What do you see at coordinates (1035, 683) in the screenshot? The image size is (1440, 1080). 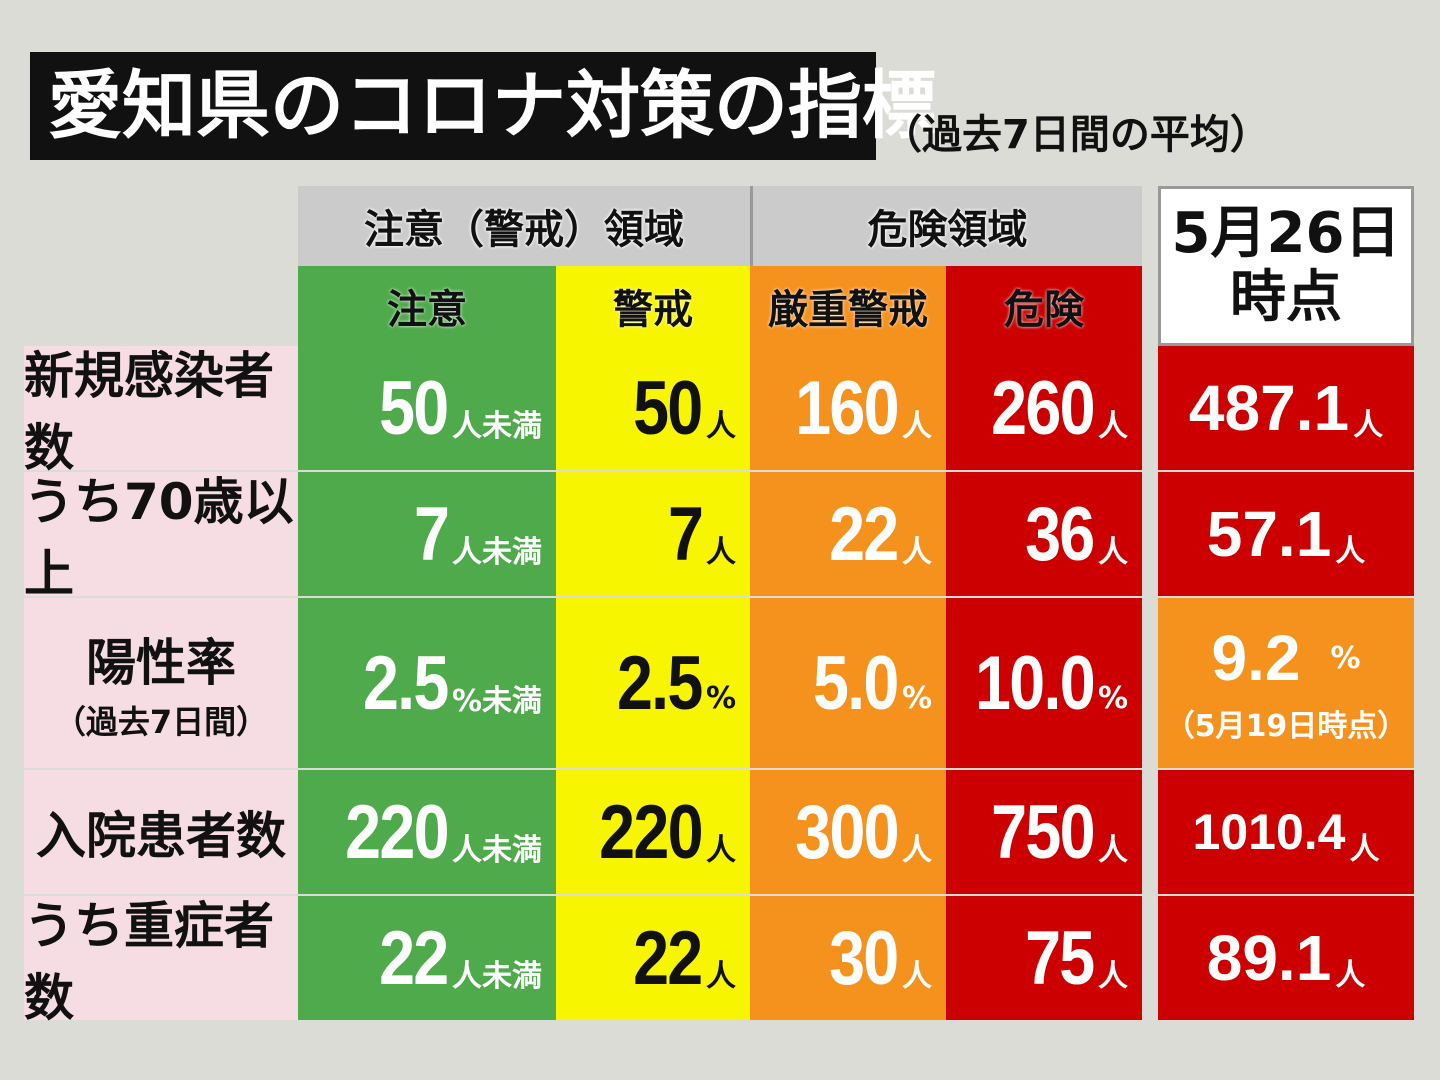 I see `value-number: 10.0` at bounding box center [1035, 683].